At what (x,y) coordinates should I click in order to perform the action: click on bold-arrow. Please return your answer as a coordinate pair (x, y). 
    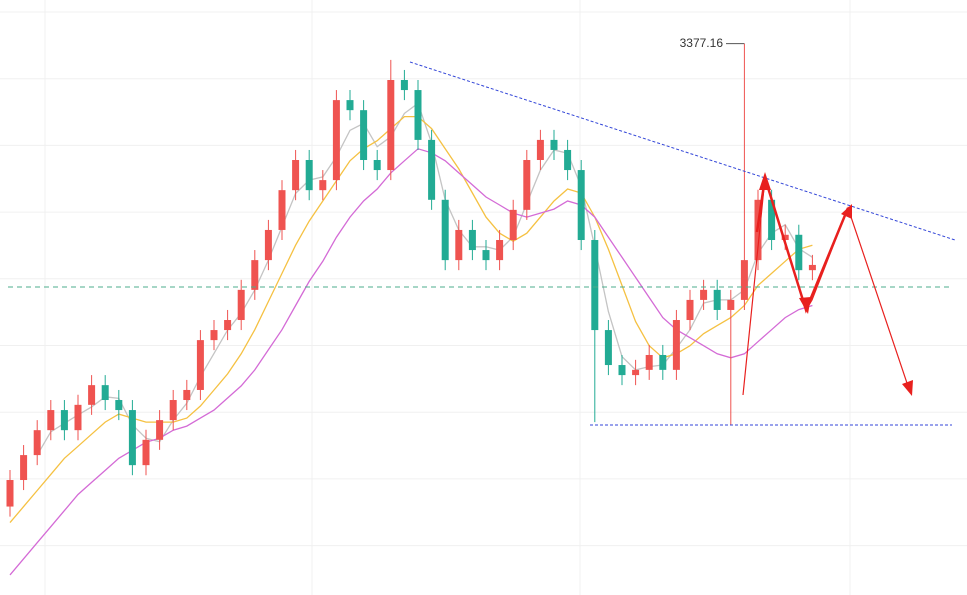
    Looking at the image, I should click on (802, 245).